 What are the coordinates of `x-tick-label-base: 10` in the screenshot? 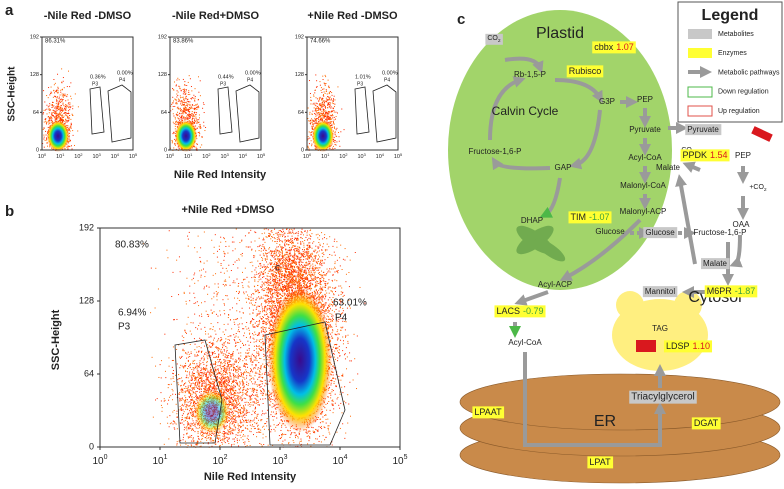 It's located at (324, 157).